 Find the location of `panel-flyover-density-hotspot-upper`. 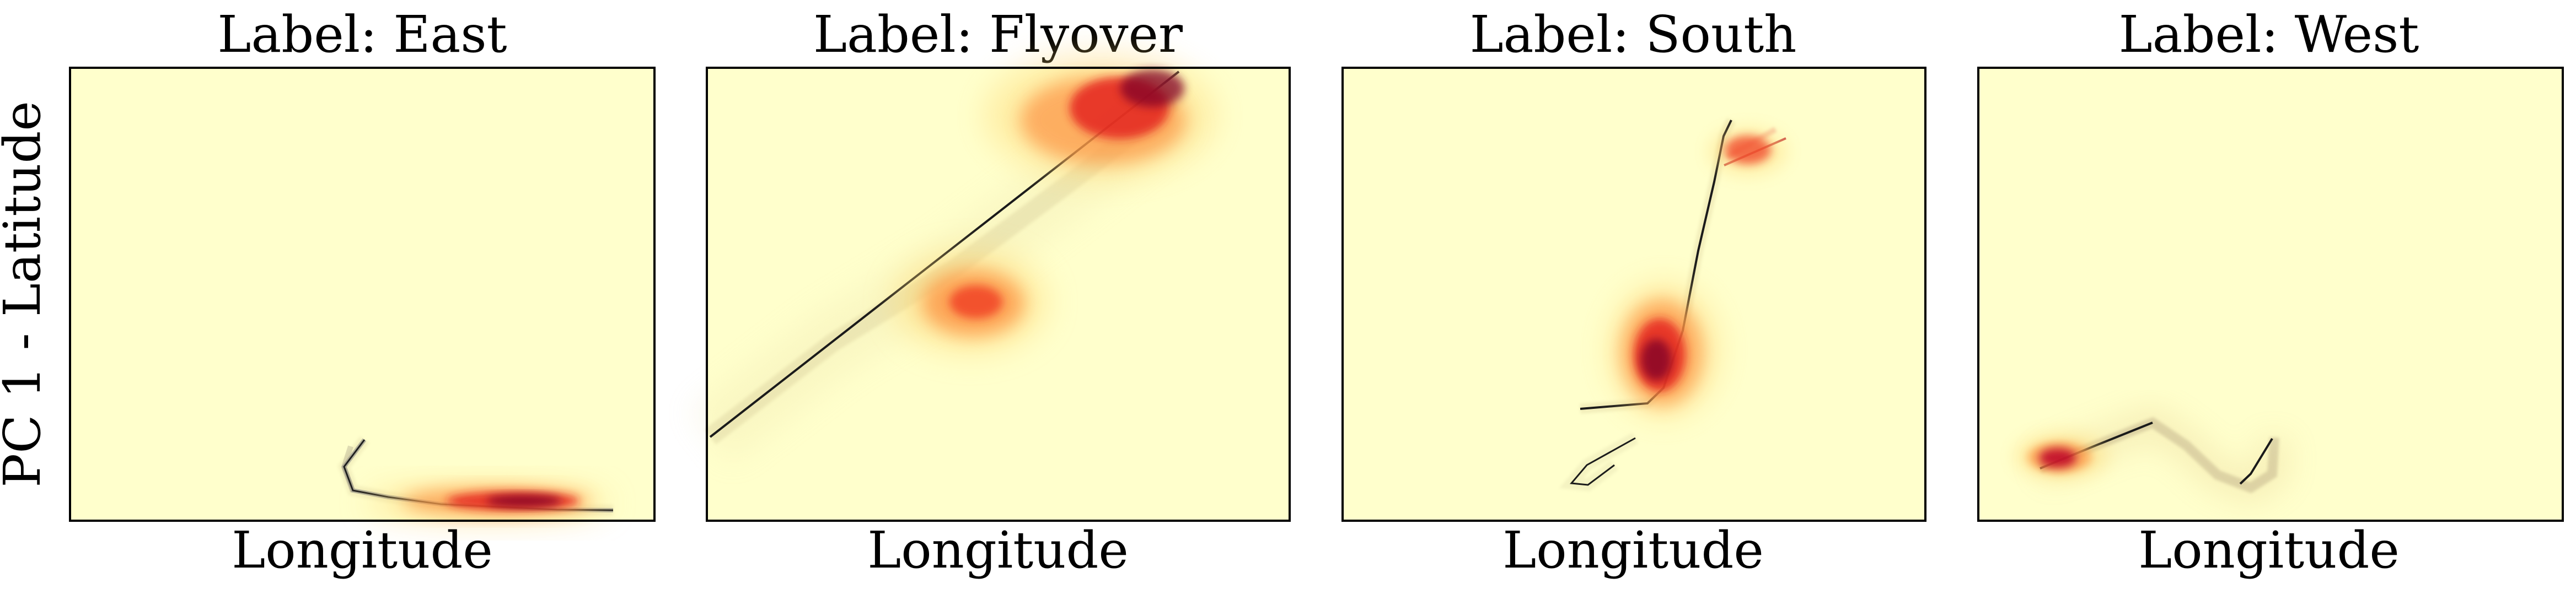

panel-flyover-density-hotspot-upper is located at coordinates (1100, 115).